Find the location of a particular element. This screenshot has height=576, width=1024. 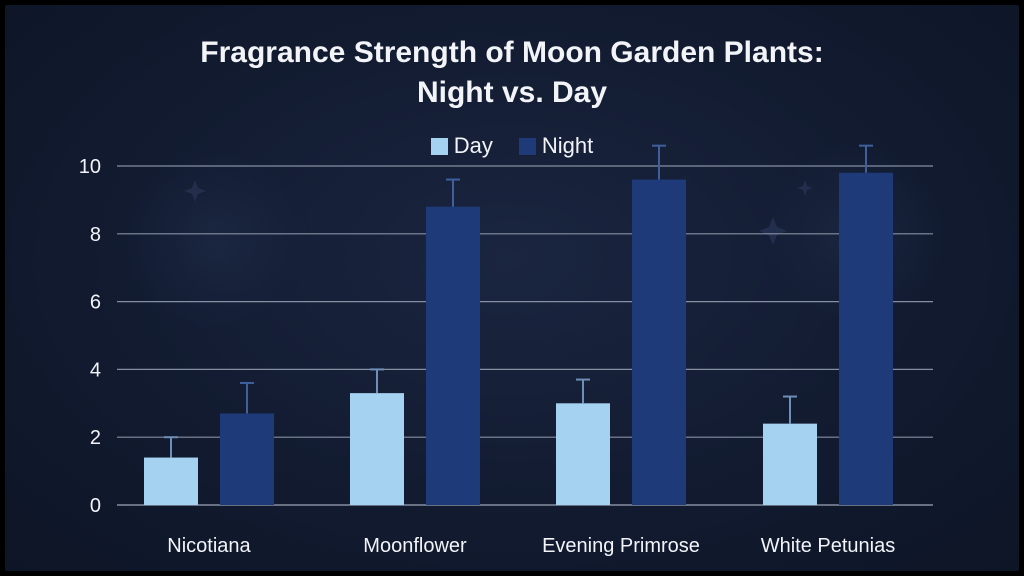

chart-title-line-2: Night vs. Day is located at coordinates (512, 92).